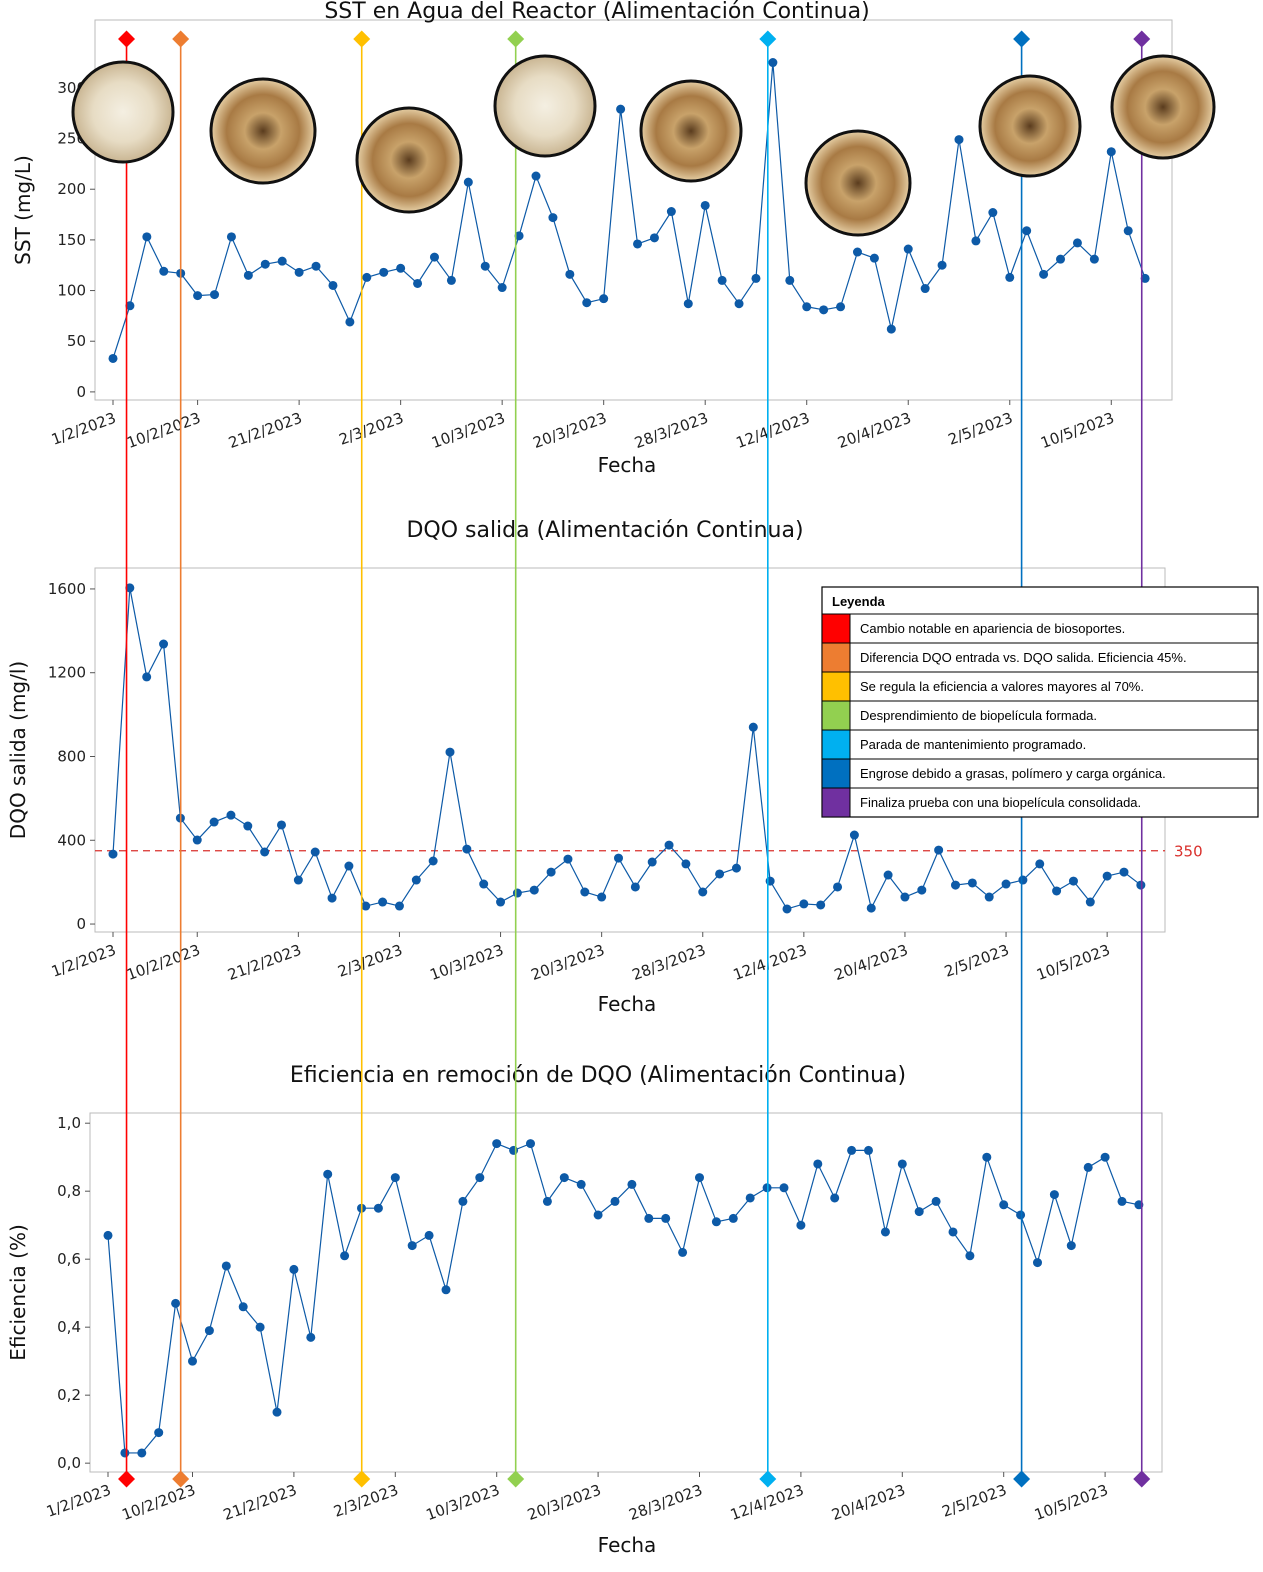  What do you see at coordinates (371, 429) in the screenshot?
I see `x-tick-label: 2/3/2023` at bounding box center [371, 429].